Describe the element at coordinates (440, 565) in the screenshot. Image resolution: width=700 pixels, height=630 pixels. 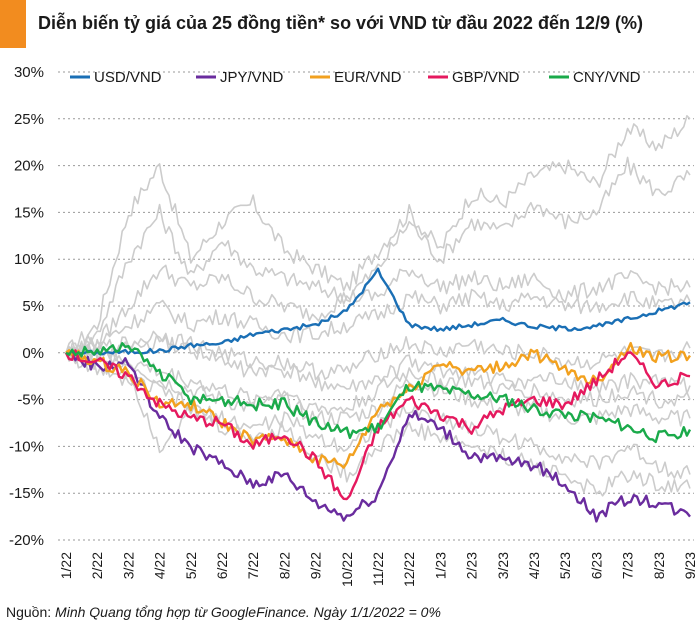
I see `x-tick-label: 1/23` at that location.